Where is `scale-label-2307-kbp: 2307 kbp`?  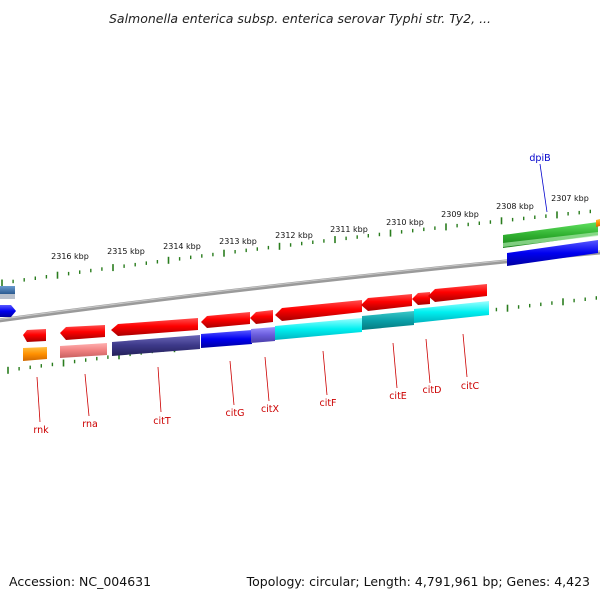
scale-label-2307-kbp: 2307 kbp is located at coordinates (570, 198).